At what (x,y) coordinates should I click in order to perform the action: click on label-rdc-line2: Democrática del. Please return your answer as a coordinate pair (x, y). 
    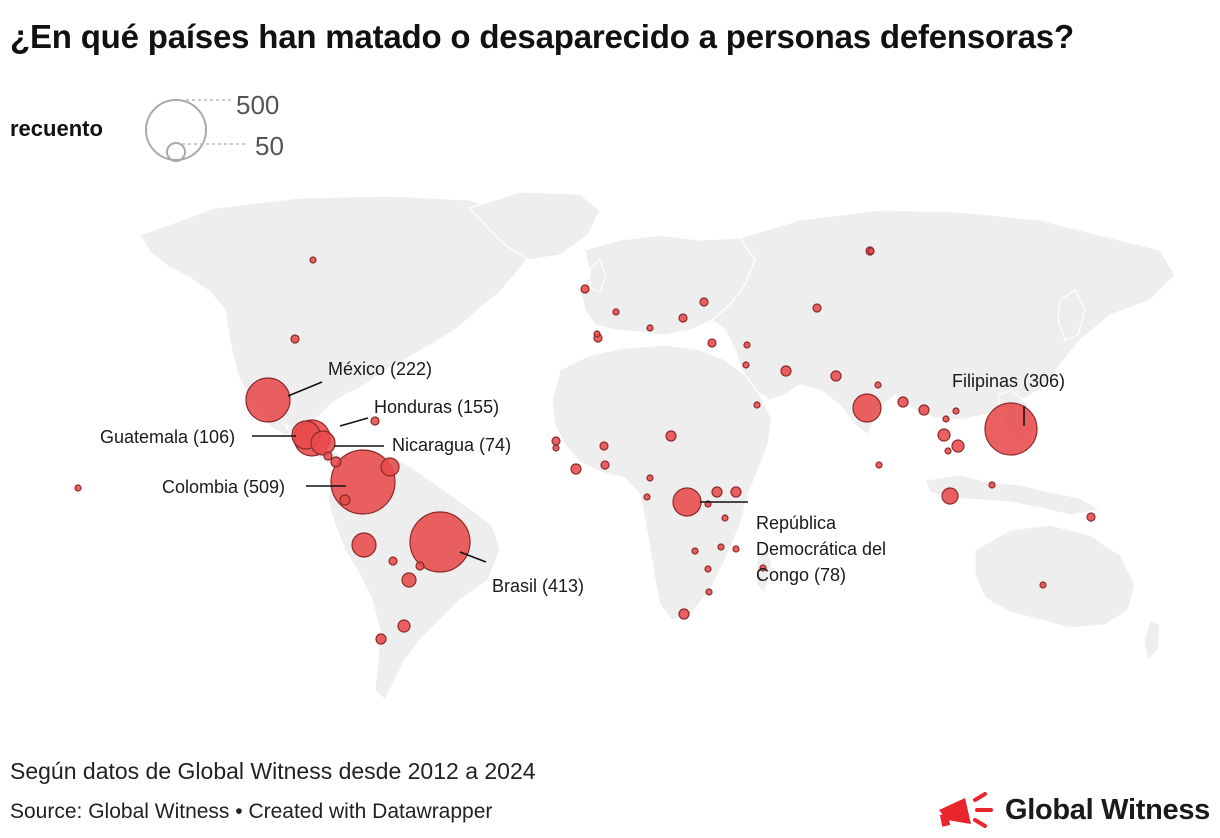
    Looking at the image, I should click on (821, 549).